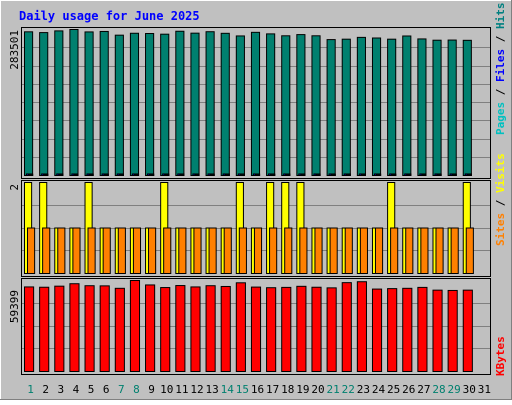 The width and height of the screenshot is (512, 405). What do you see at coordinates (500, 173) in the screenshot?
I see `y-title-part-2: Visits` at bounding box center [500, 173].